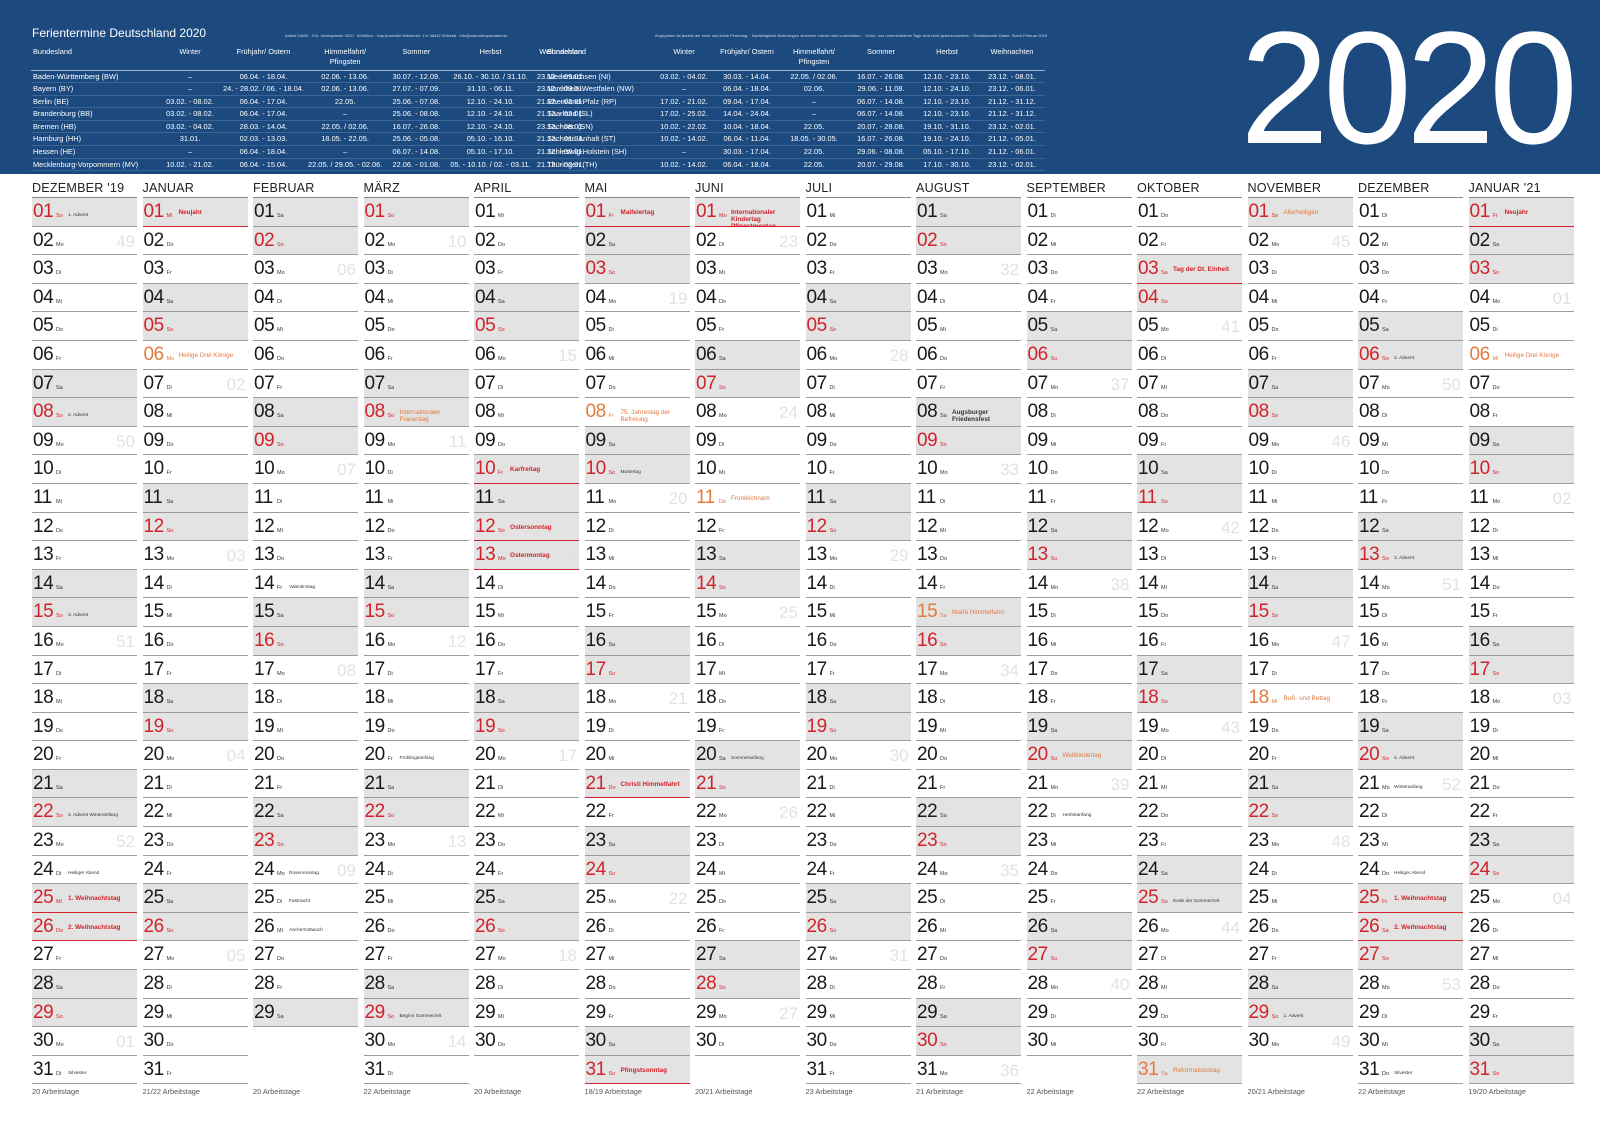 The image size is (1600, 1136). Describe the element at coordinates (1079, 984) in the screenshot. I see `day-cell: 28 Mo 40` at that location.